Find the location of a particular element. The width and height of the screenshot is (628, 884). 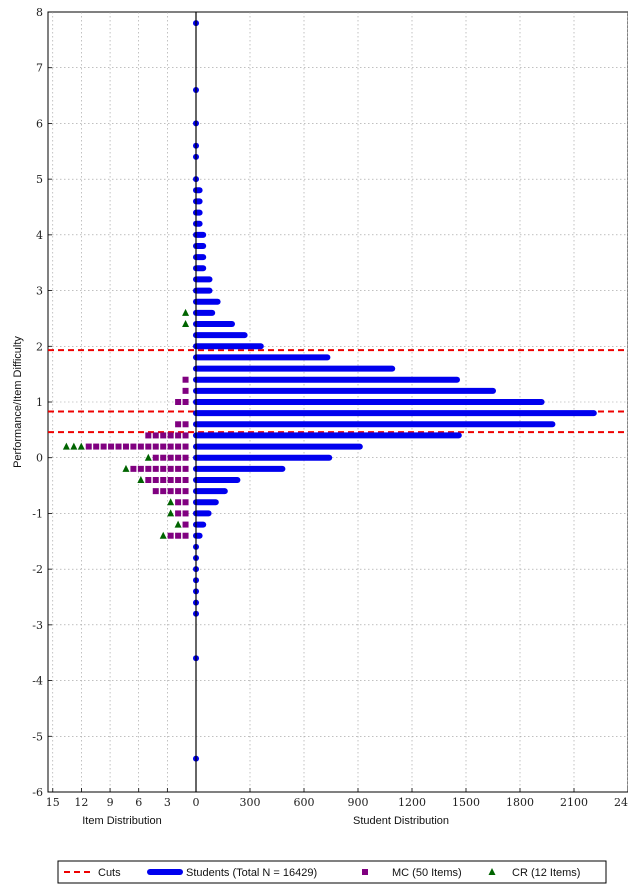

item-tick-label: 12 is located at coordinates (81, 802).